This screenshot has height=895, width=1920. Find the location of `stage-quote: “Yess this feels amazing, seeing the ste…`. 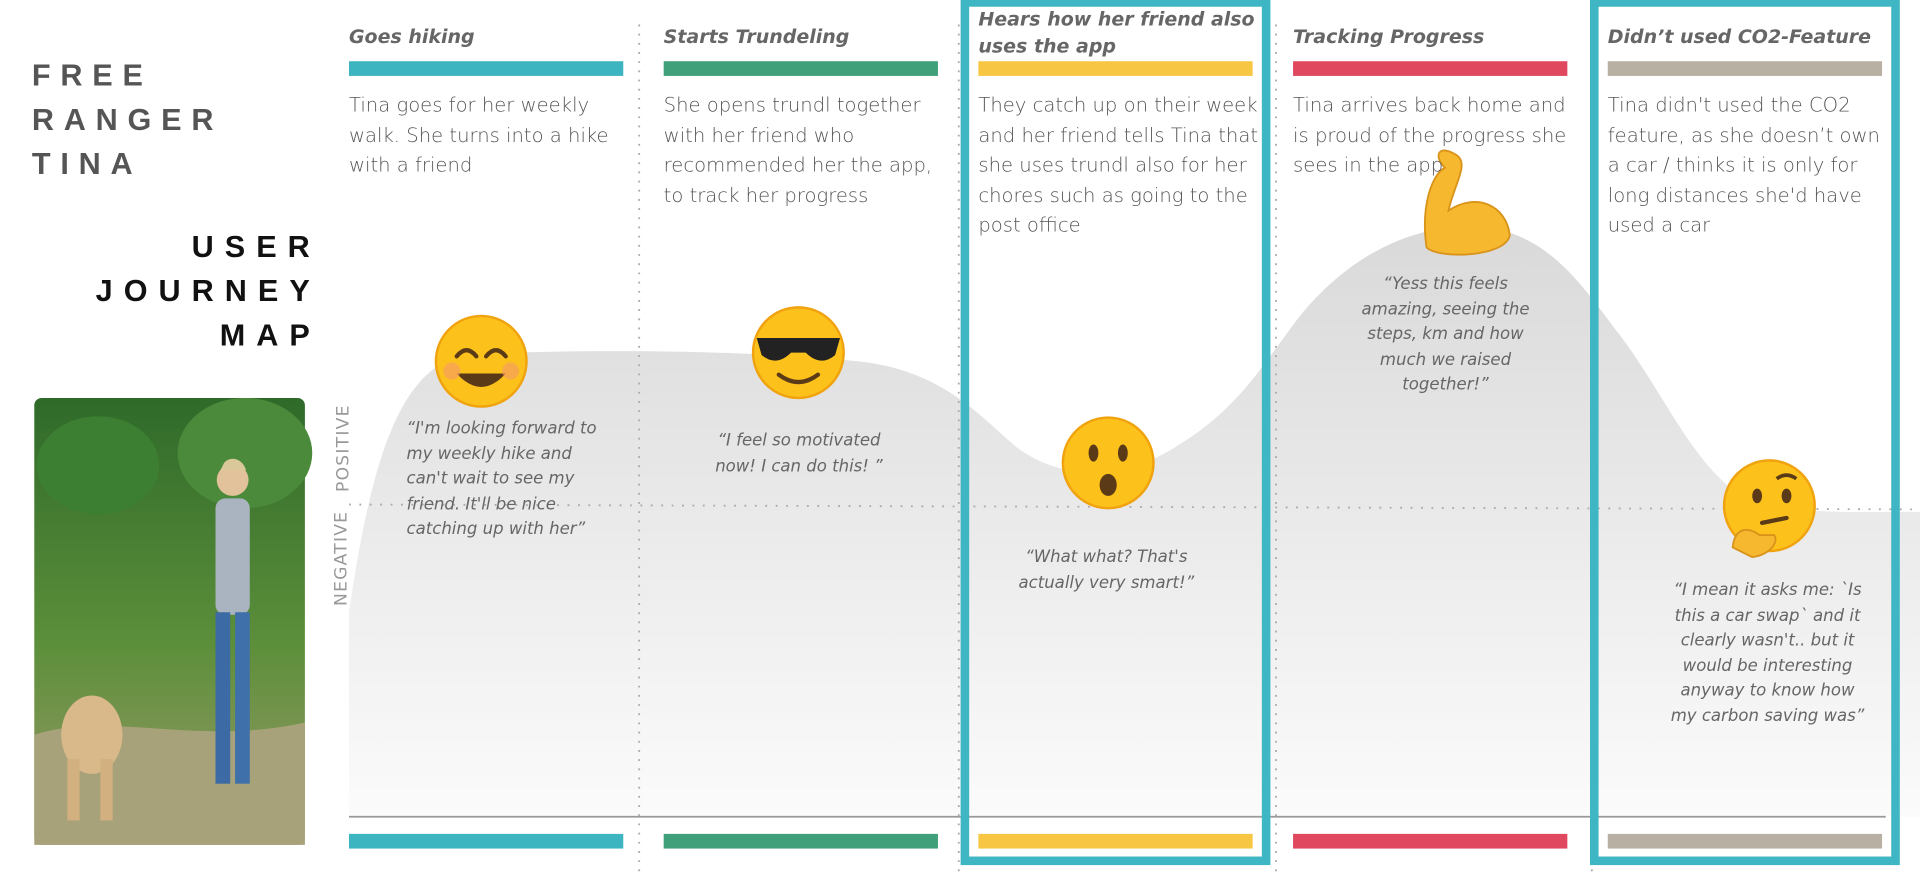

stage-quote: “Yess this feels amazing, seeing the ste… is located at coordinates (1445, 334).